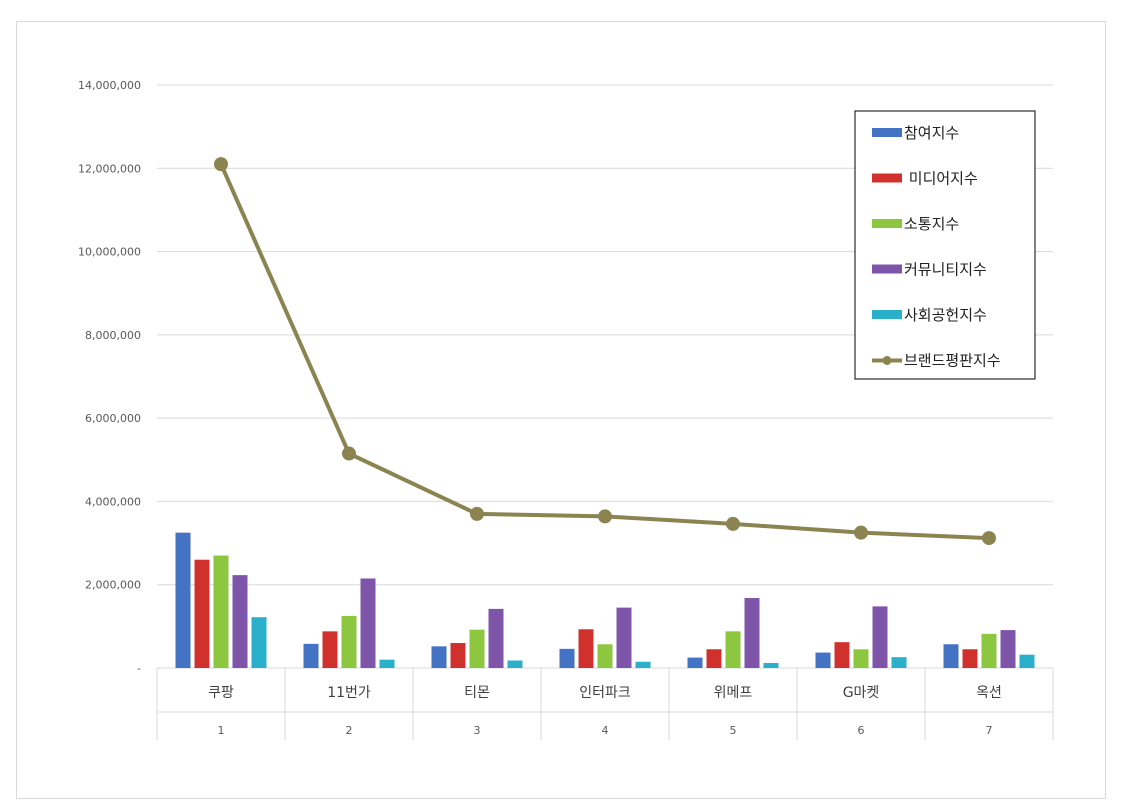  What do you see at coordinates (109, 168) in the screenshot?
I see `y-tick-label: 12,000,000` at bounding box center [109, 168].